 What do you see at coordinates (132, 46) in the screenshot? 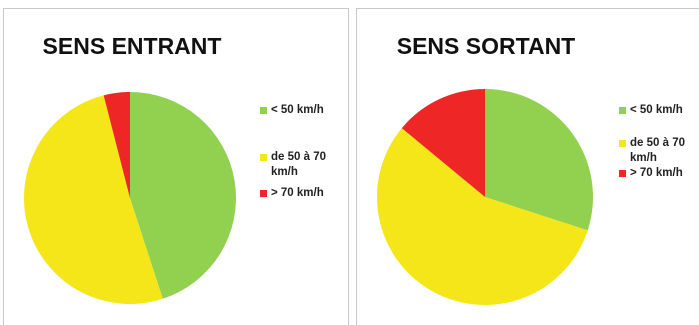
I see `chart-title-entrant: SENS ENTRANT` at bounding box center [132, 46].